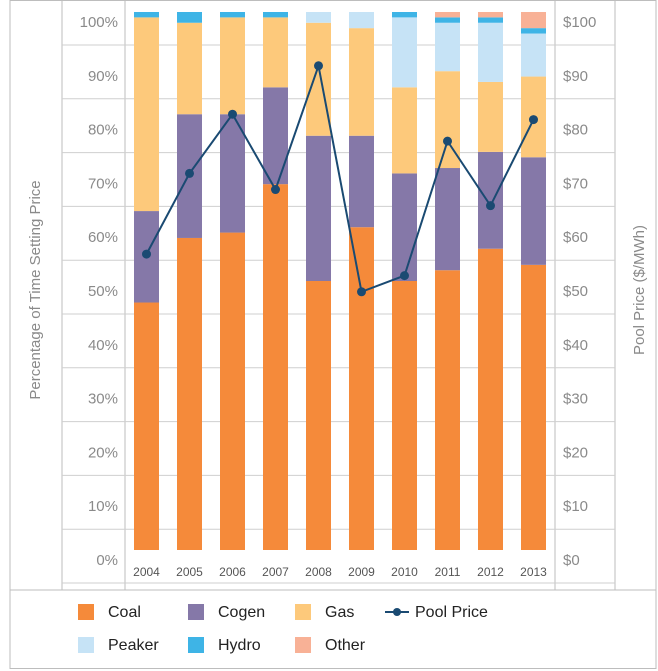  What do you see at coordinates (103, 130) in the screenshot?
I see `y-tick-label: 80%` at bounding box center [103, 130].